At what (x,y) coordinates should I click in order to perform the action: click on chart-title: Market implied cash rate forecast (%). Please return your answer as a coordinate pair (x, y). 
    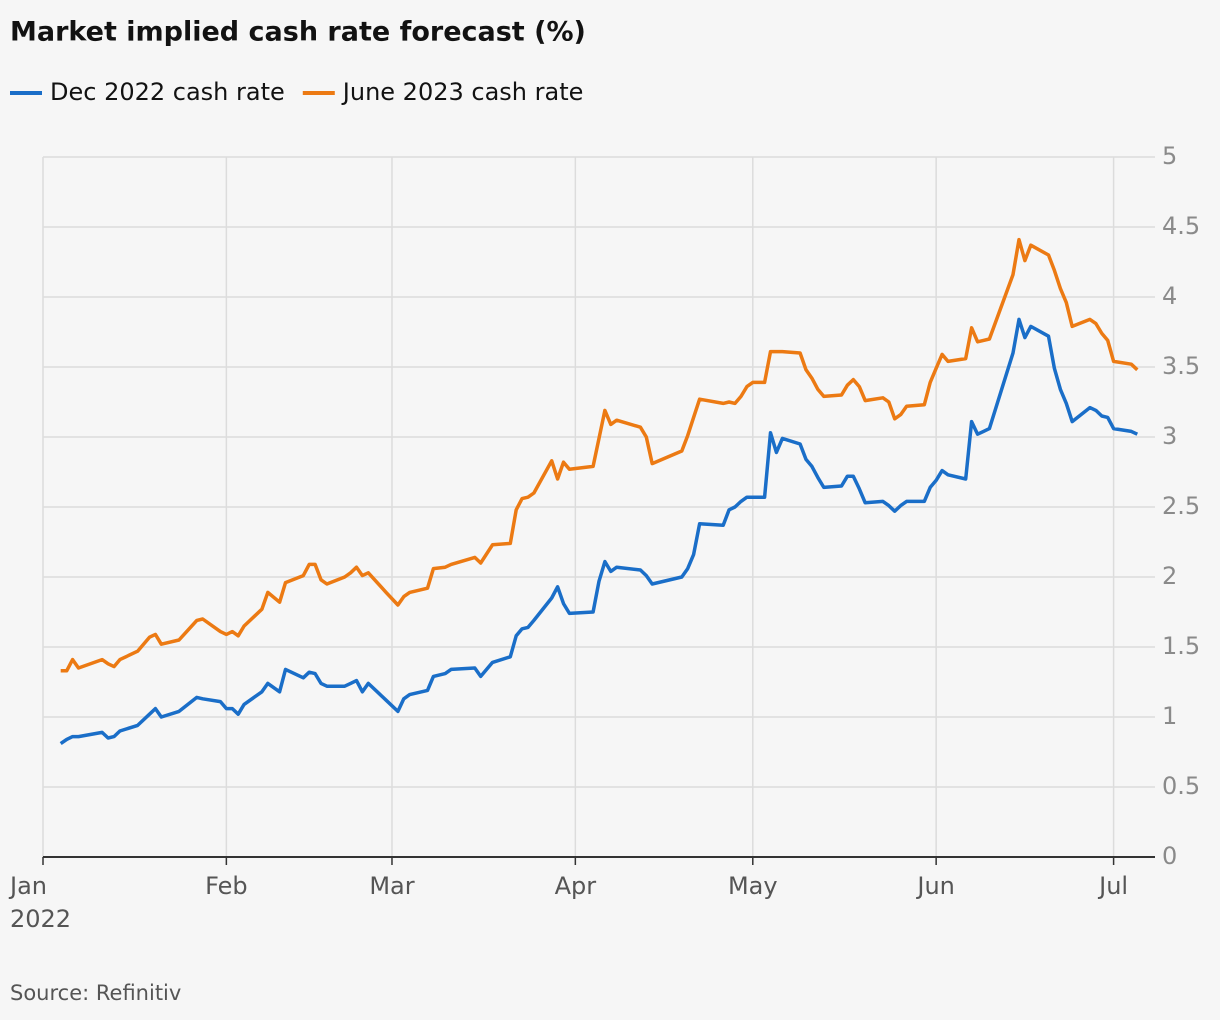
    Looking at the image, I should click on (298, 32).